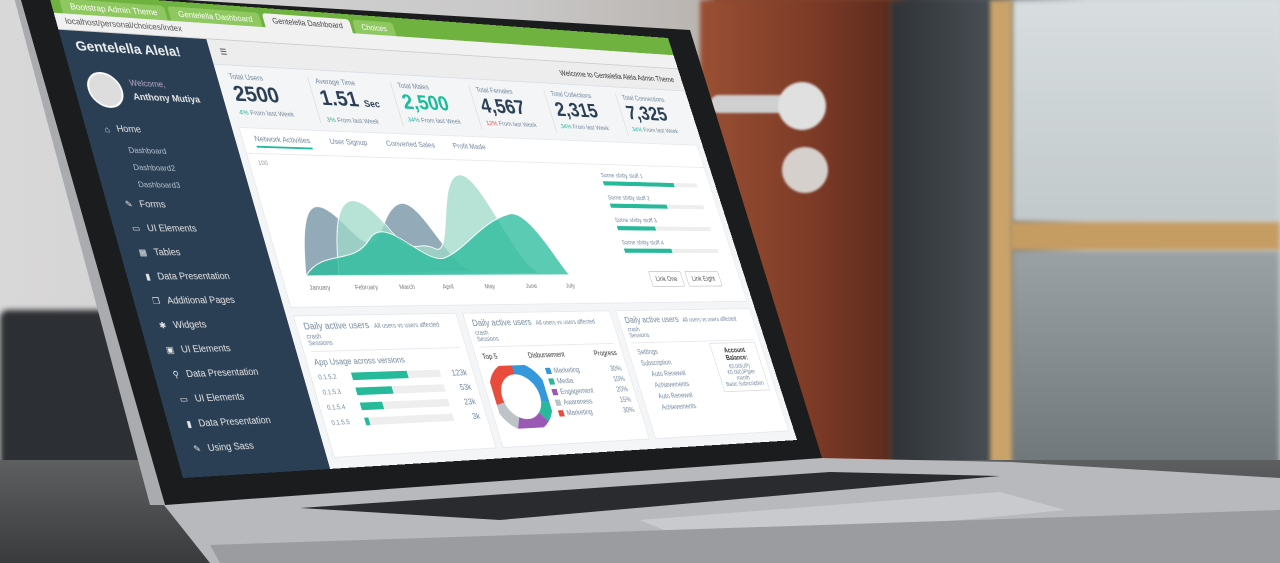  Describe the element at coordinates (619, 379) in the screenshot. I see `legend-percent: 10%` at that location.